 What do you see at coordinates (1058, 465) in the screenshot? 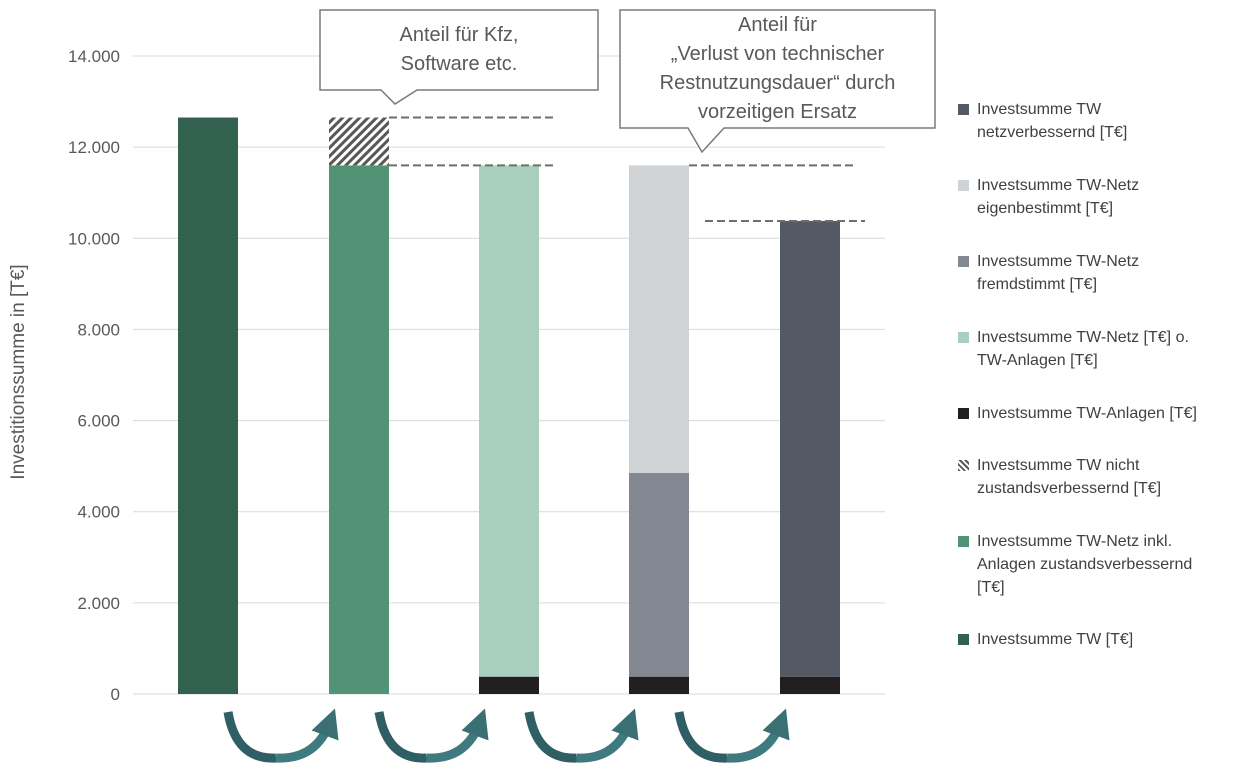
I see `legend-label-line: Investsumme TW nicht` at bounding box center [1058, 465].